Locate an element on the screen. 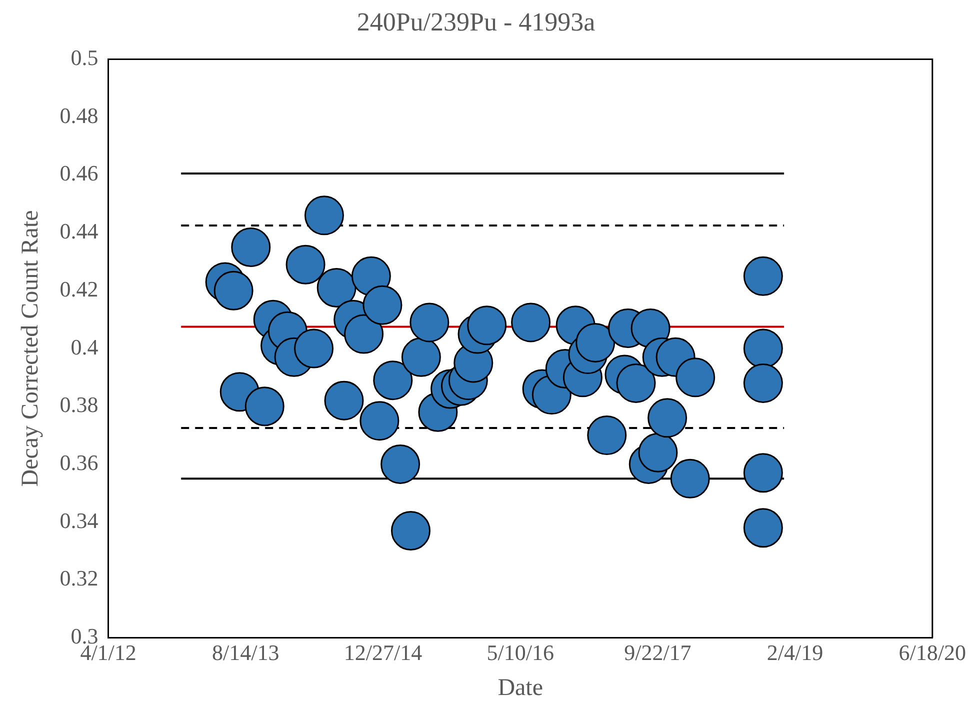 This screenshot has width=977, height=715. y-tick-label: 0.4 is located at coordinates (84, 347).